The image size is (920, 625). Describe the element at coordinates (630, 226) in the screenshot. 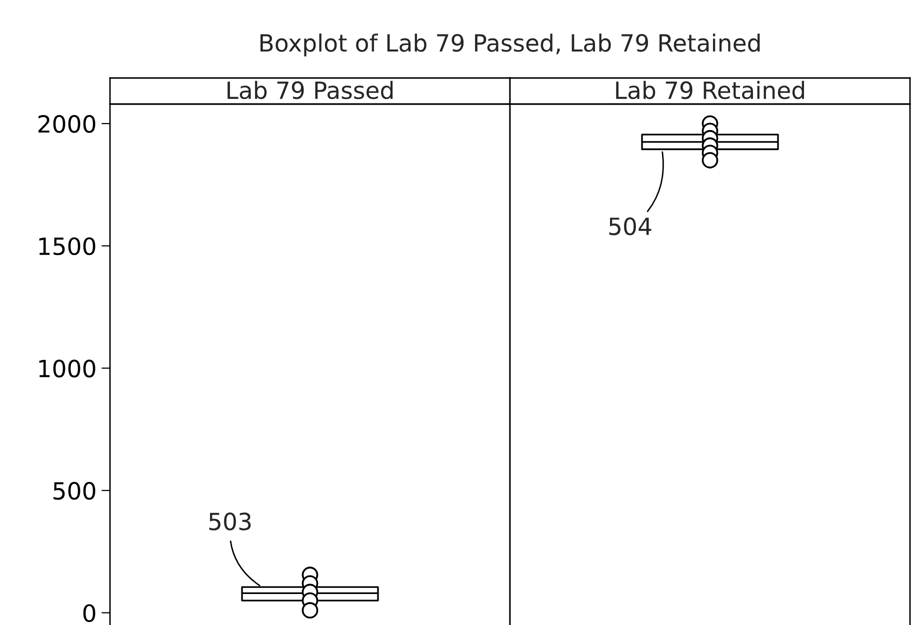

I see `annotation: 504` at that location.